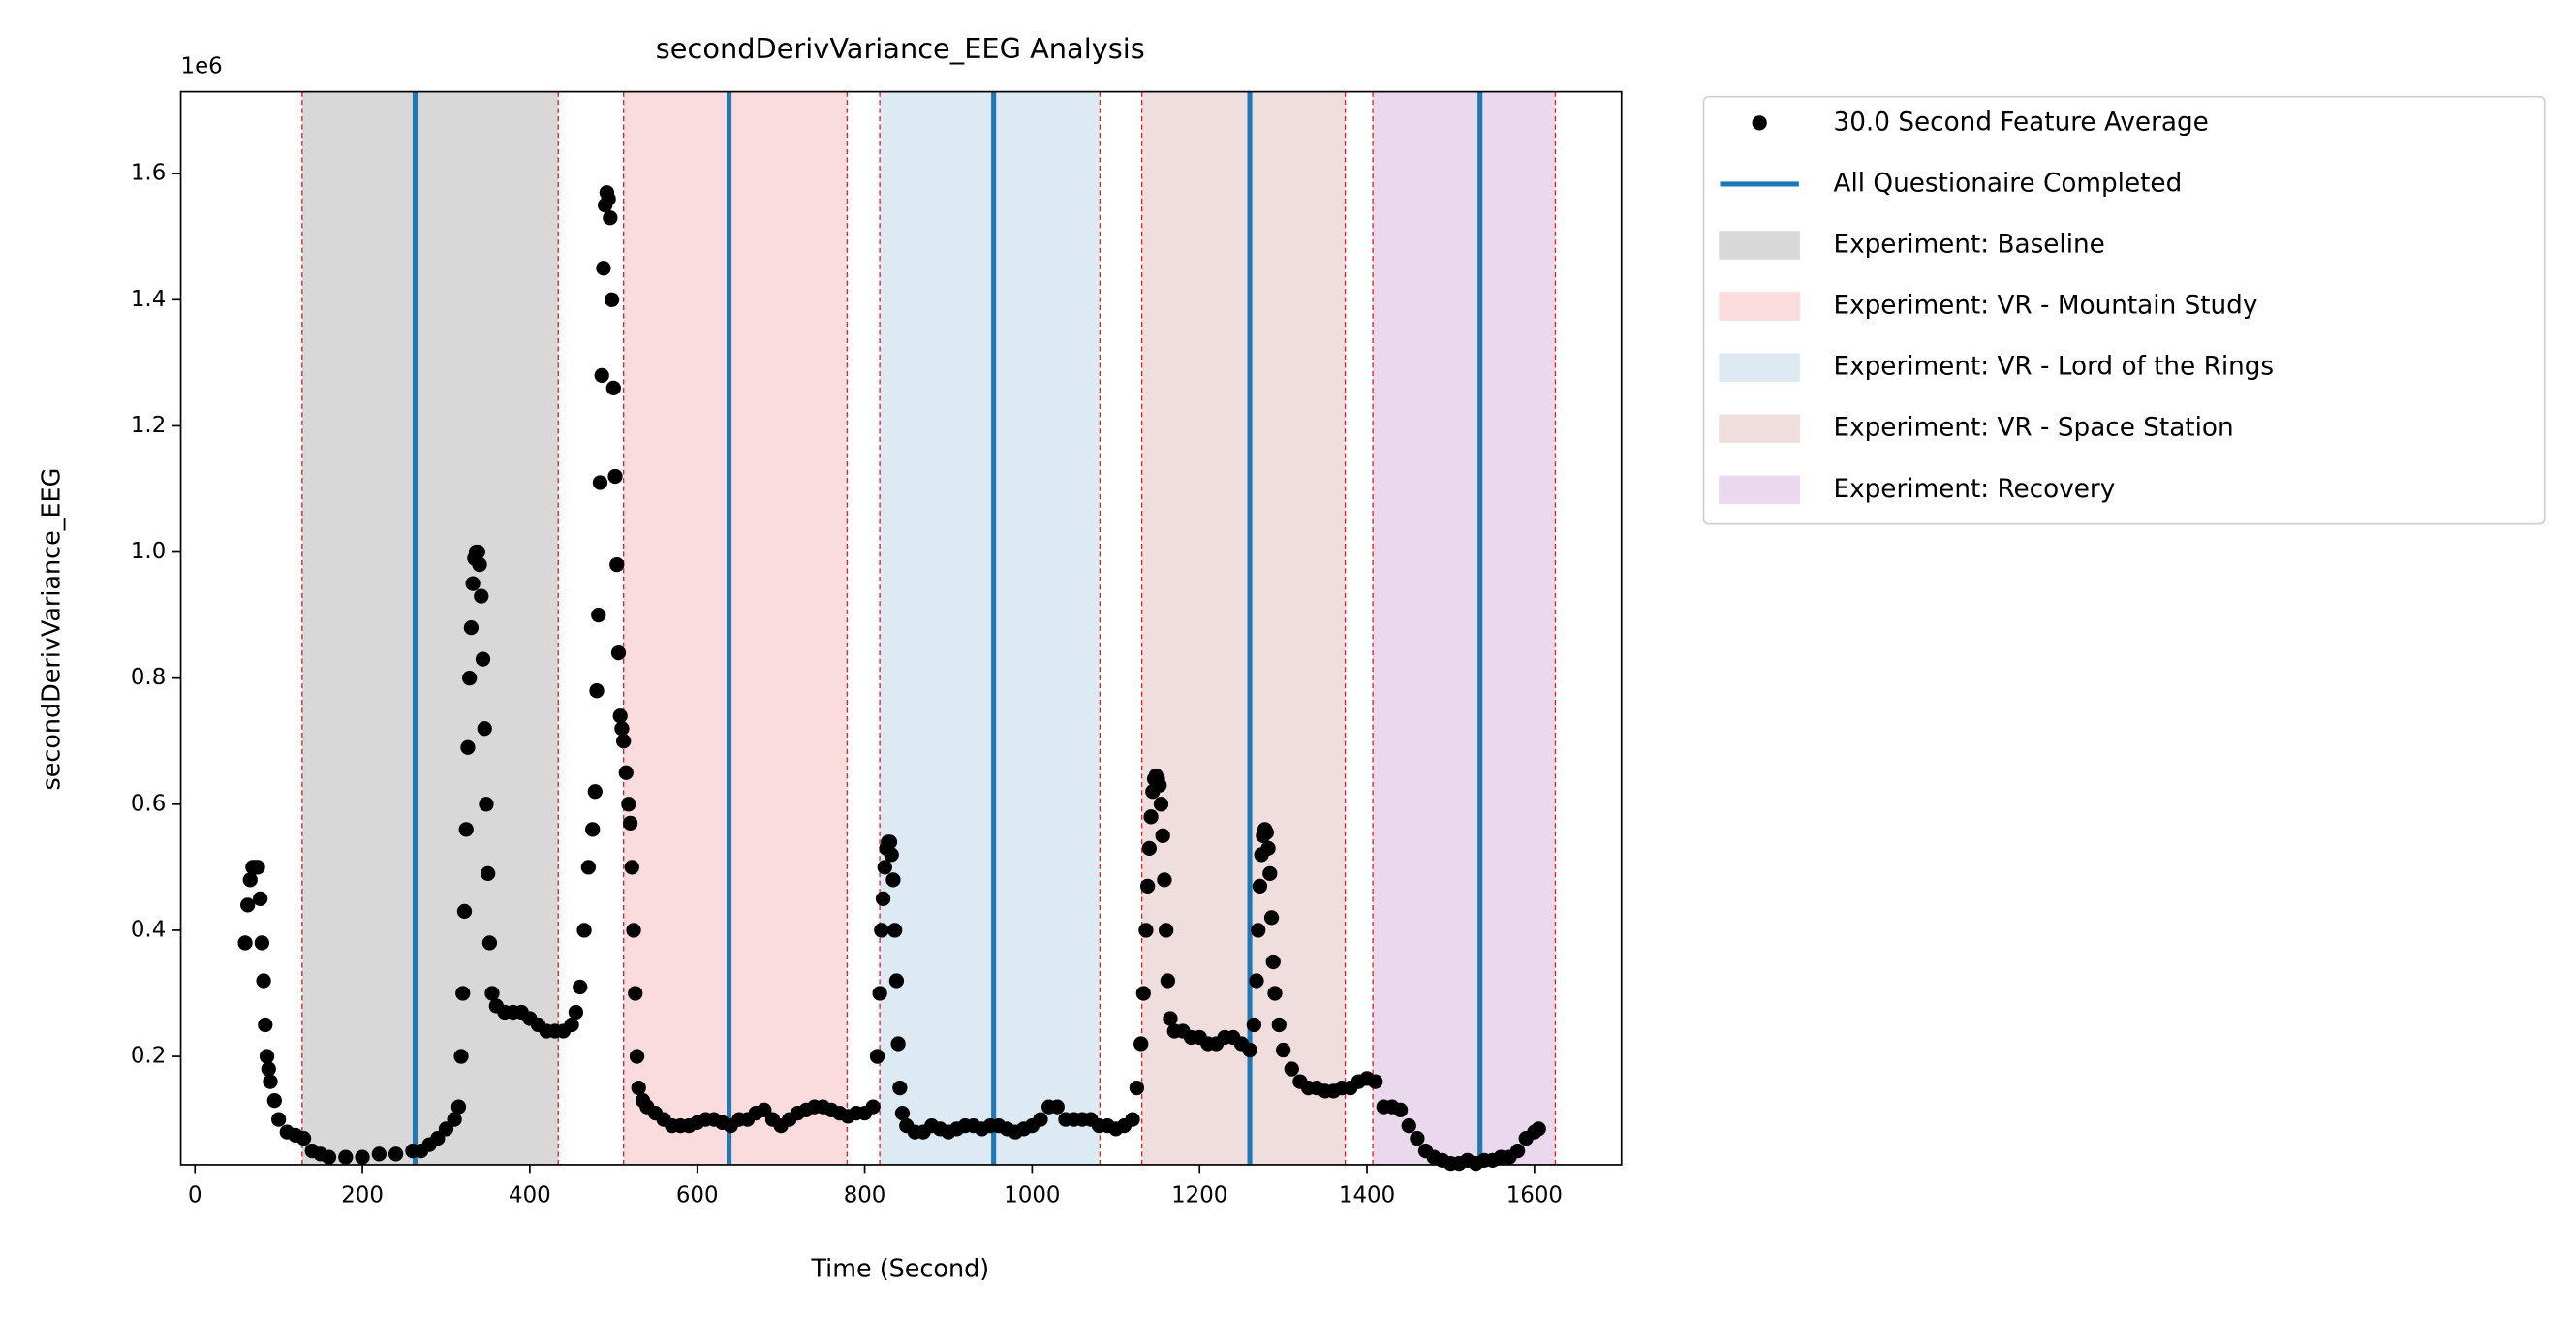 The height and width of the screenshot is (1319, 2576). I want to click on span, so click(990, 628).